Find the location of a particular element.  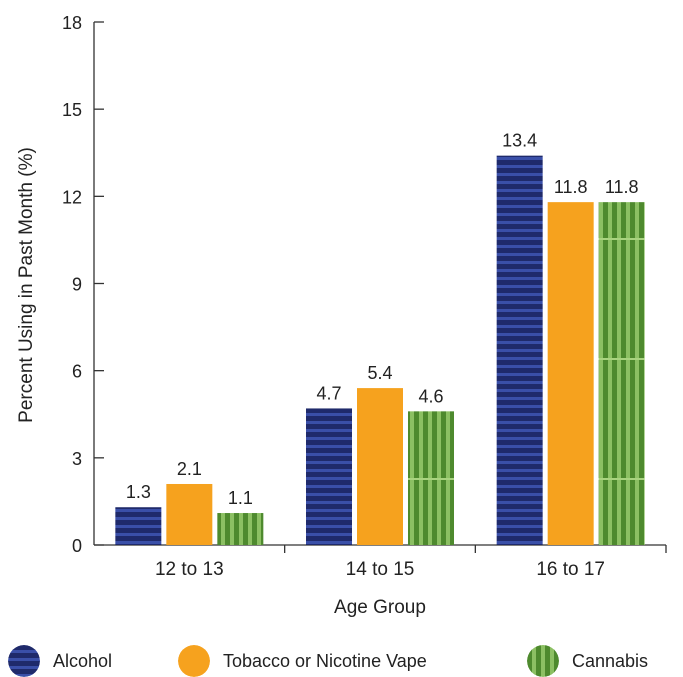

legend-item-cannabis: Cannabis is located at coordinates (587, 661).